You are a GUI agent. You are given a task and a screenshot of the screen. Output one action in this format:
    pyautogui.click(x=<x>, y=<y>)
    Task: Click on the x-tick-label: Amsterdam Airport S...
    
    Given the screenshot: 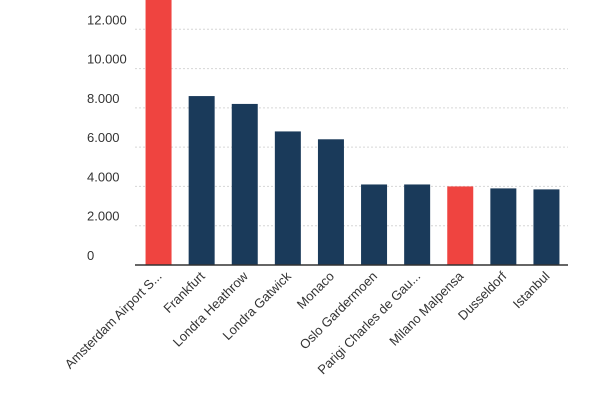 What is the action you would take?
    pyautogui.click(x=113, y=320)
    